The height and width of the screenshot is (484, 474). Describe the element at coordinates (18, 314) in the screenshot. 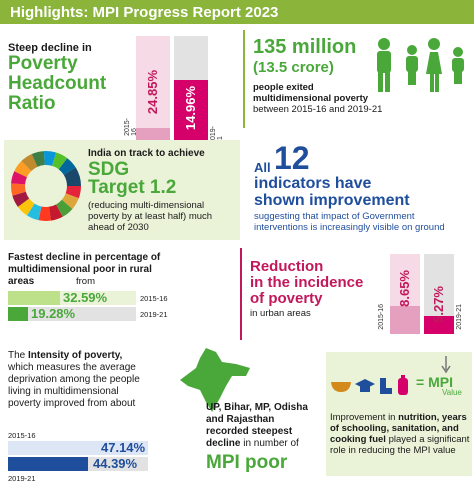

I see `rural-bar-2-fill` at that location.